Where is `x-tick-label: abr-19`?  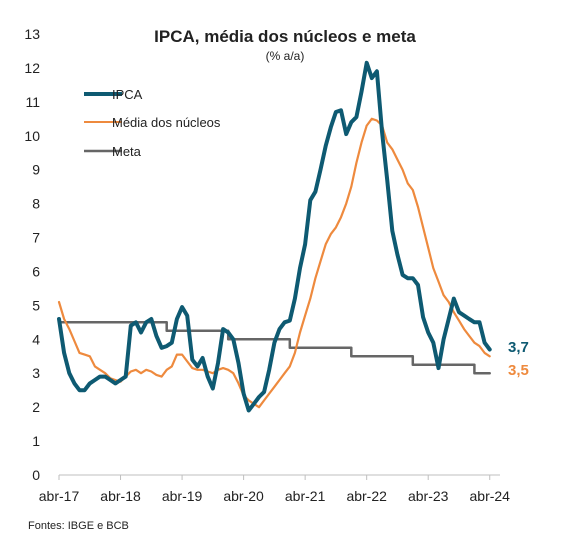 x-tick-label: abr-19 is located at coordinates (182, 496).